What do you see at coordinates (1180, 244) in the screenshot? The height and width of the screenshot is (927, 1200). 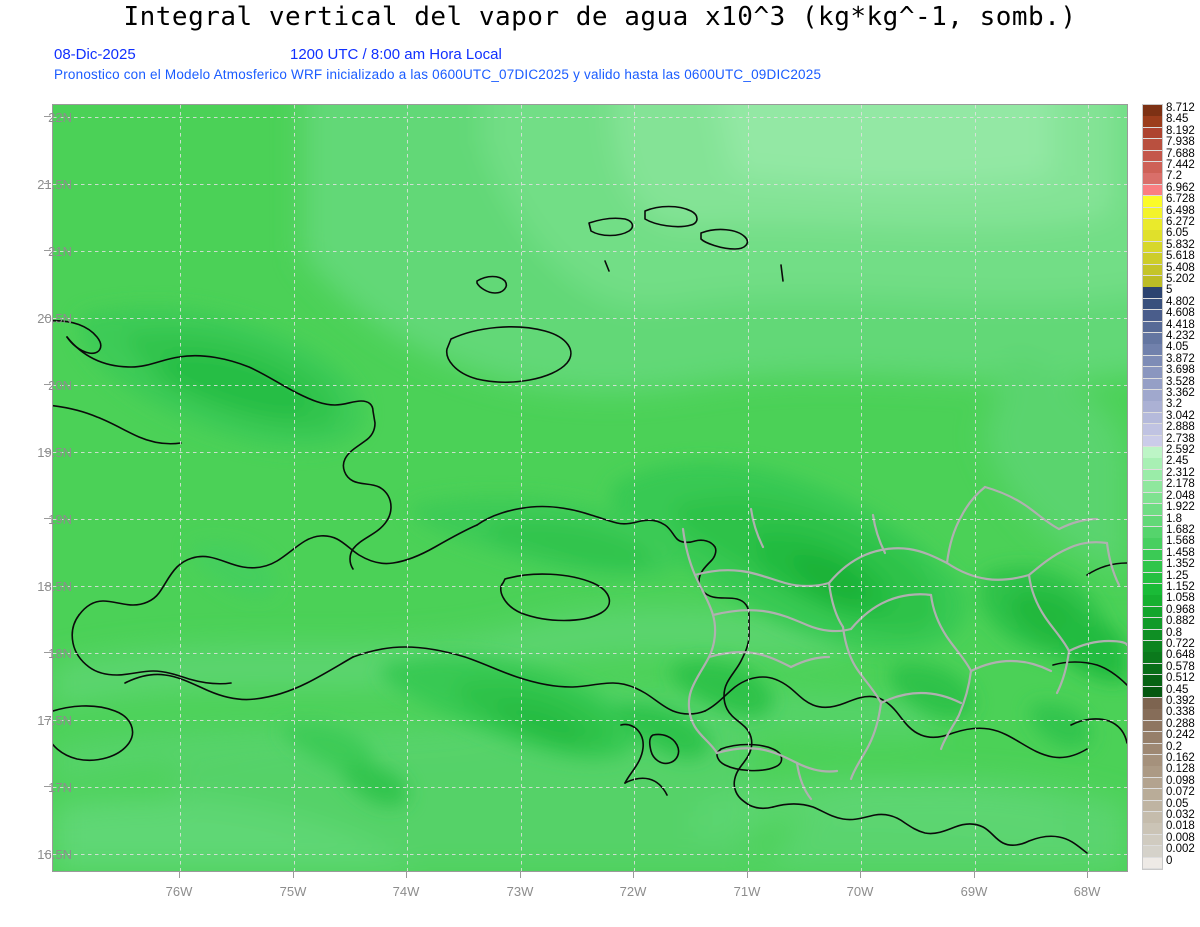 I see `colorbar-tick-label: 5.832` at bounding box center [1180, 244].